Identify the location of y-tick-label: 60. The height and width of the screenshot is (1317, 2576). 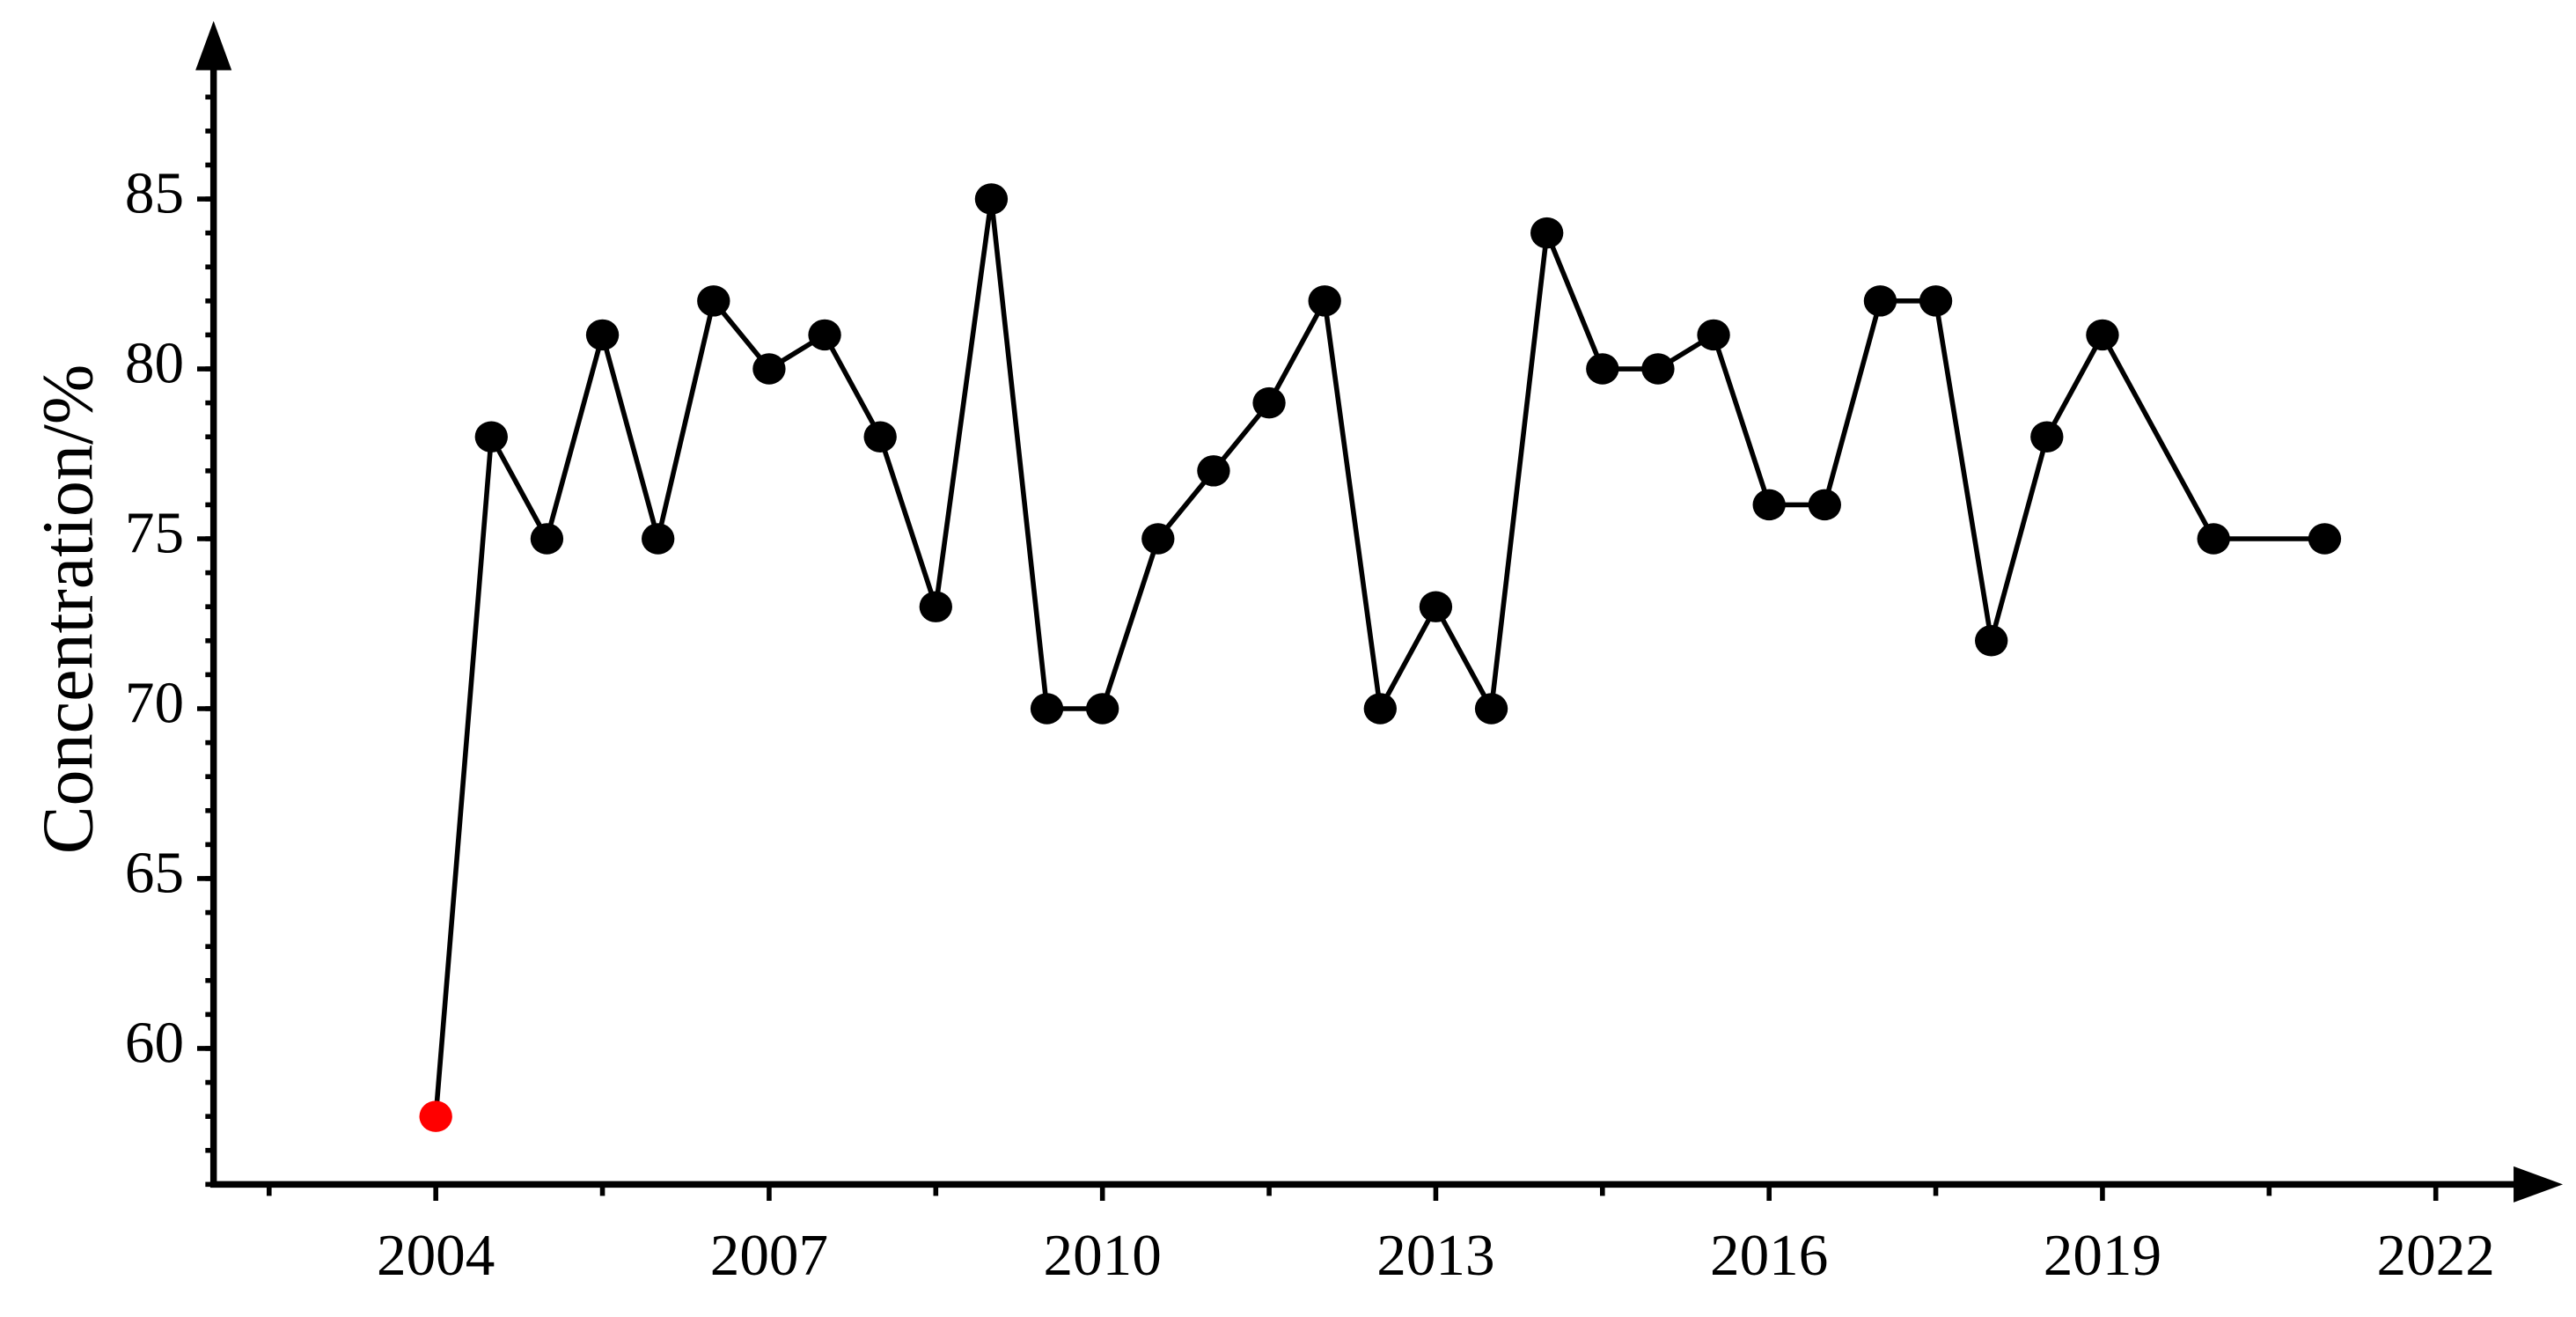
(154, 1042).